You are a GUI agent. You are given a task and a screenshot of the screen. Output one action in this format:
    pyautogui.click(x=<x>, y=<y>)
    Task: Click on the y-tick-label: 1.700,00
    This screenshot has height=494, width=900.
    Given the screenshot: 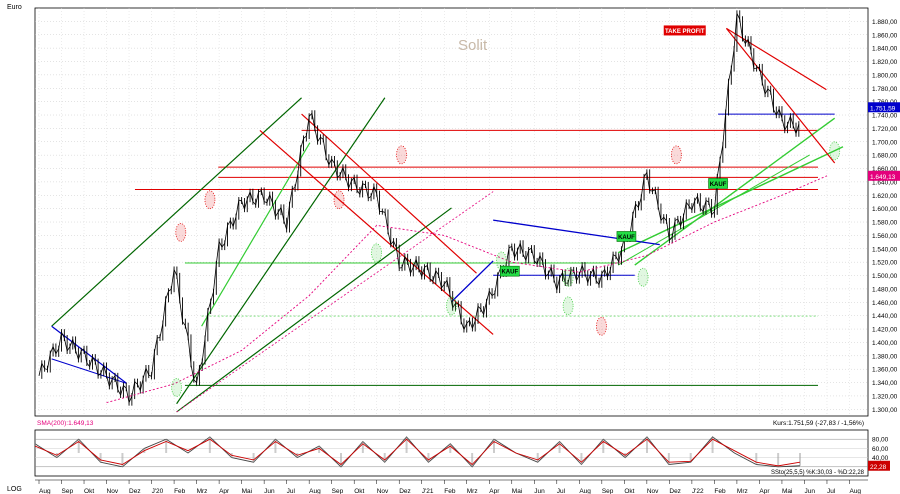 What is the action you would take?
    pyautogui.click(x=885, y=142)
    